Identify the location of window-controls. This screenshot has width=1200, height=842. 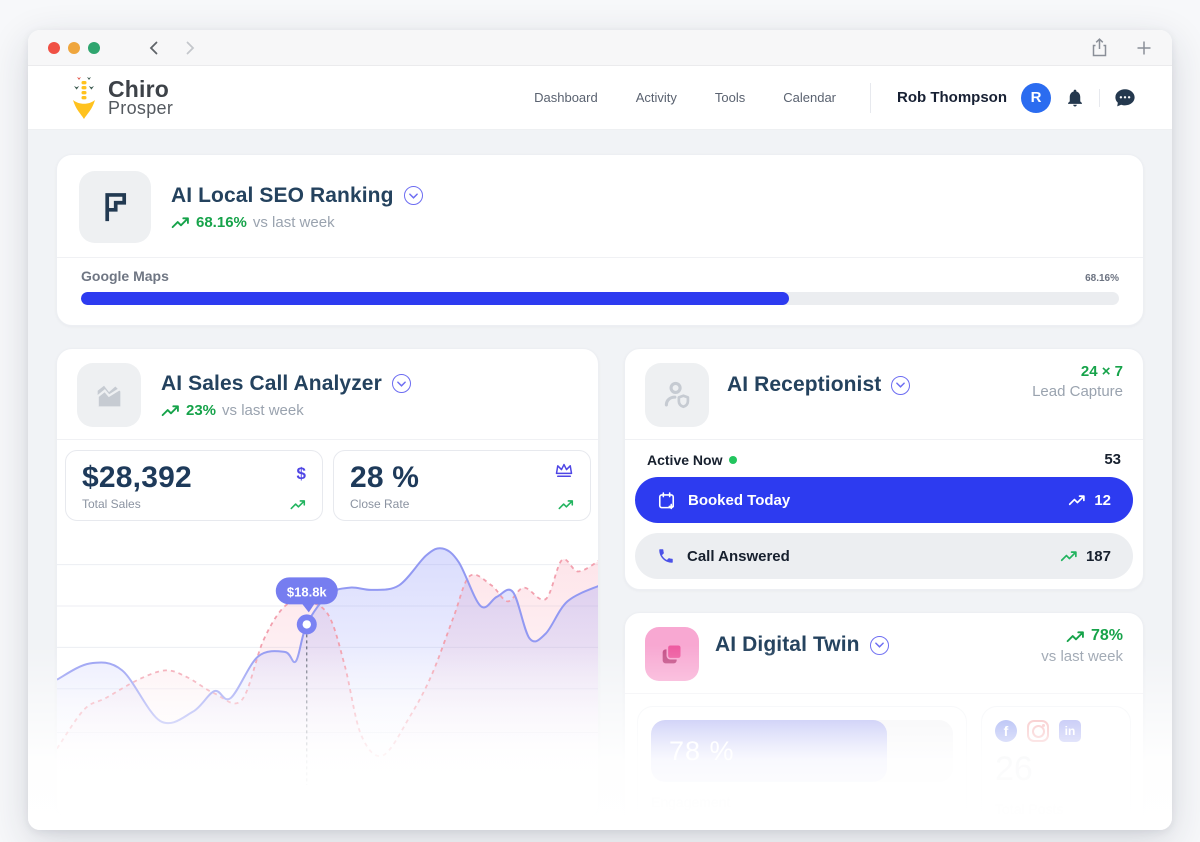
(74, 47).